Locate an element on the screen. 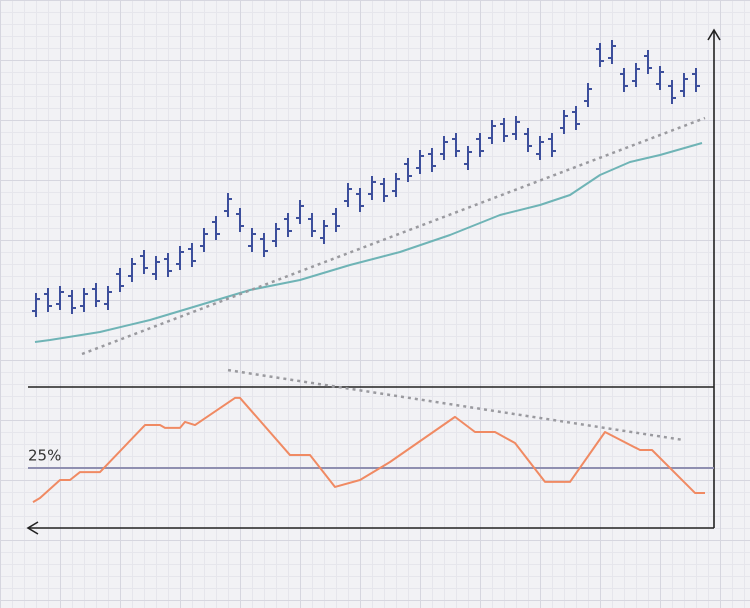 This screenshot has height=608, width=750. arrow-up is located at coordinates (714, 34).